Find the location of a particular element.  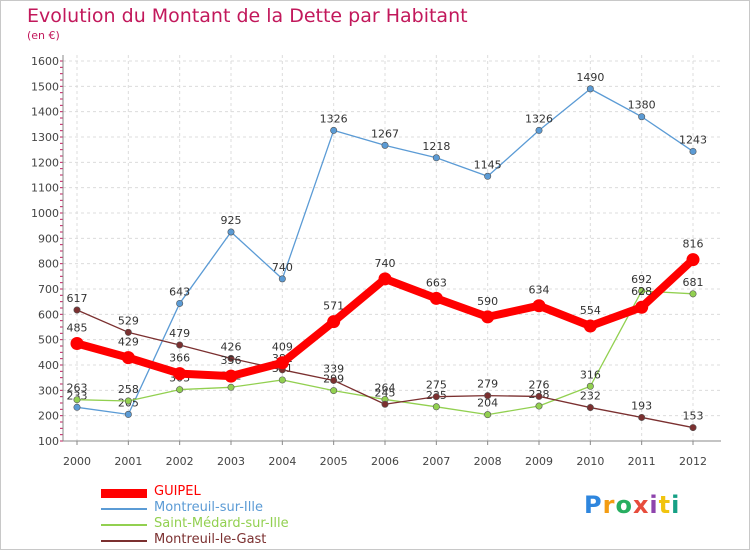

data-label: 925 is located at coordinates (231, 220).